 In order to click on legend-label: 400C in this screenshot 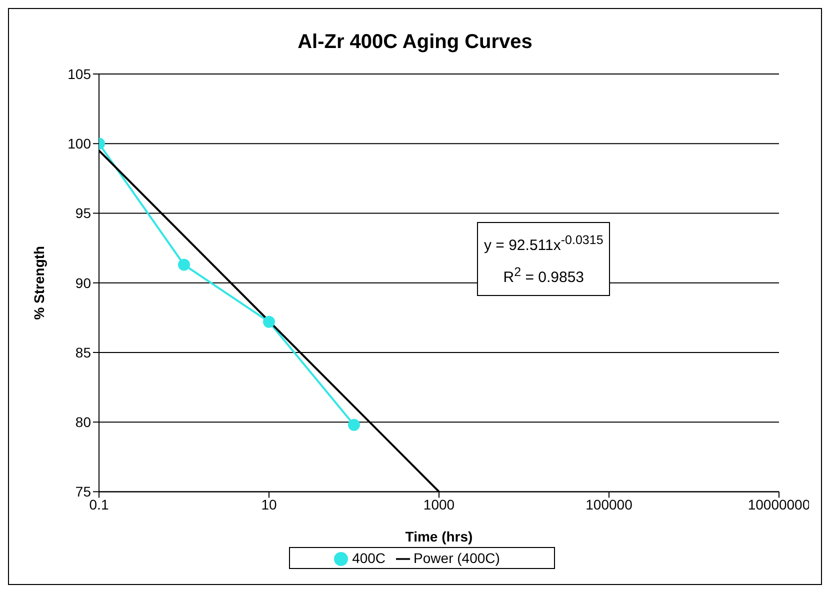, I will do `click(369, 558)`.